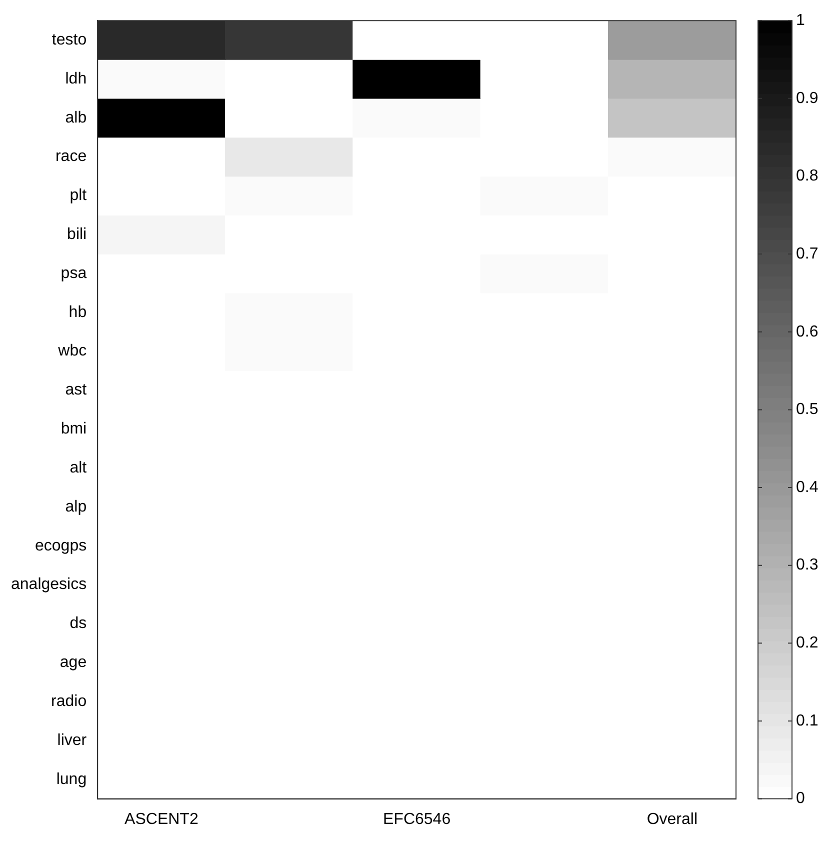 Image resolution: width=836 pixels, height=842 pixels. I want to click on color-bar-label: 0.3, so click(807, 565).